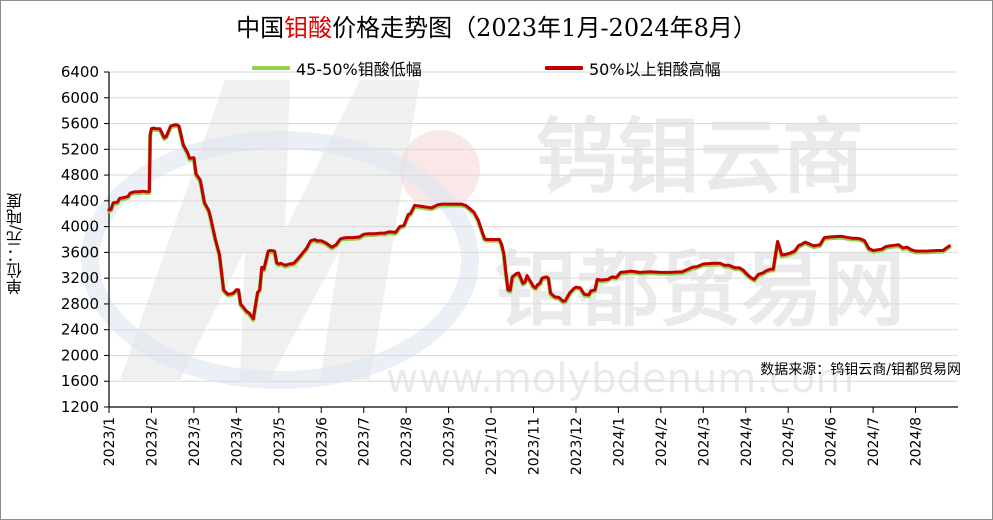  What do you see at coordinates (860, 370) in the screenshot?
I see `source-note: 数据来源：钨钼云商/钼都贸易网` at bounding box center [860, 370].